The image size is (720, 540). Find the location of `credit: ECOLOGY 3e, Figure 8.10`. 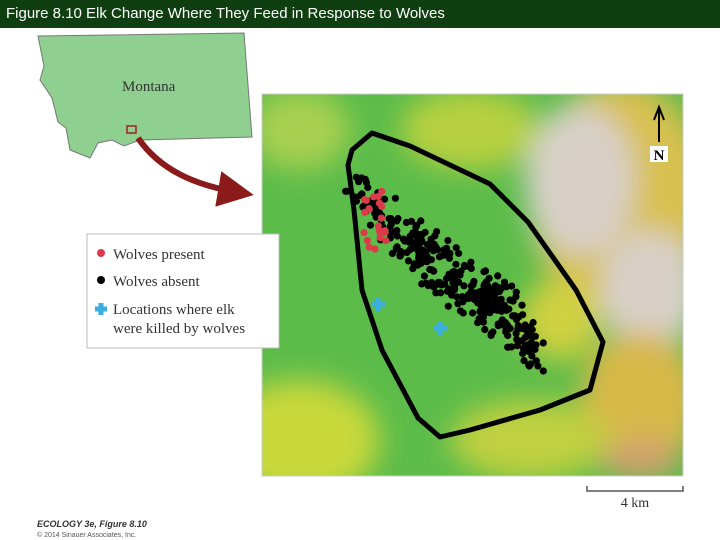

credit: ECOLOGY 3e, Figure 8.10 is located at coordinates (92, 524).